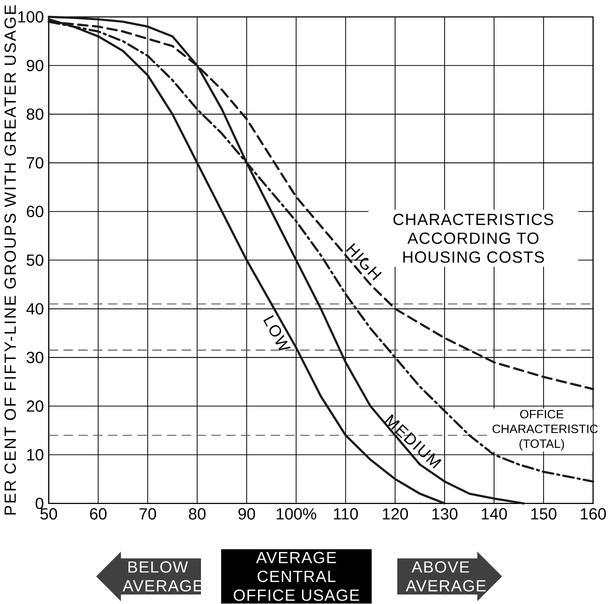 This screenshot has height=604, width=611. What do you see at coordinates (593, 514) in the screenshot?
I see `x-tick-label: 160` at bounding box center [593, 514].